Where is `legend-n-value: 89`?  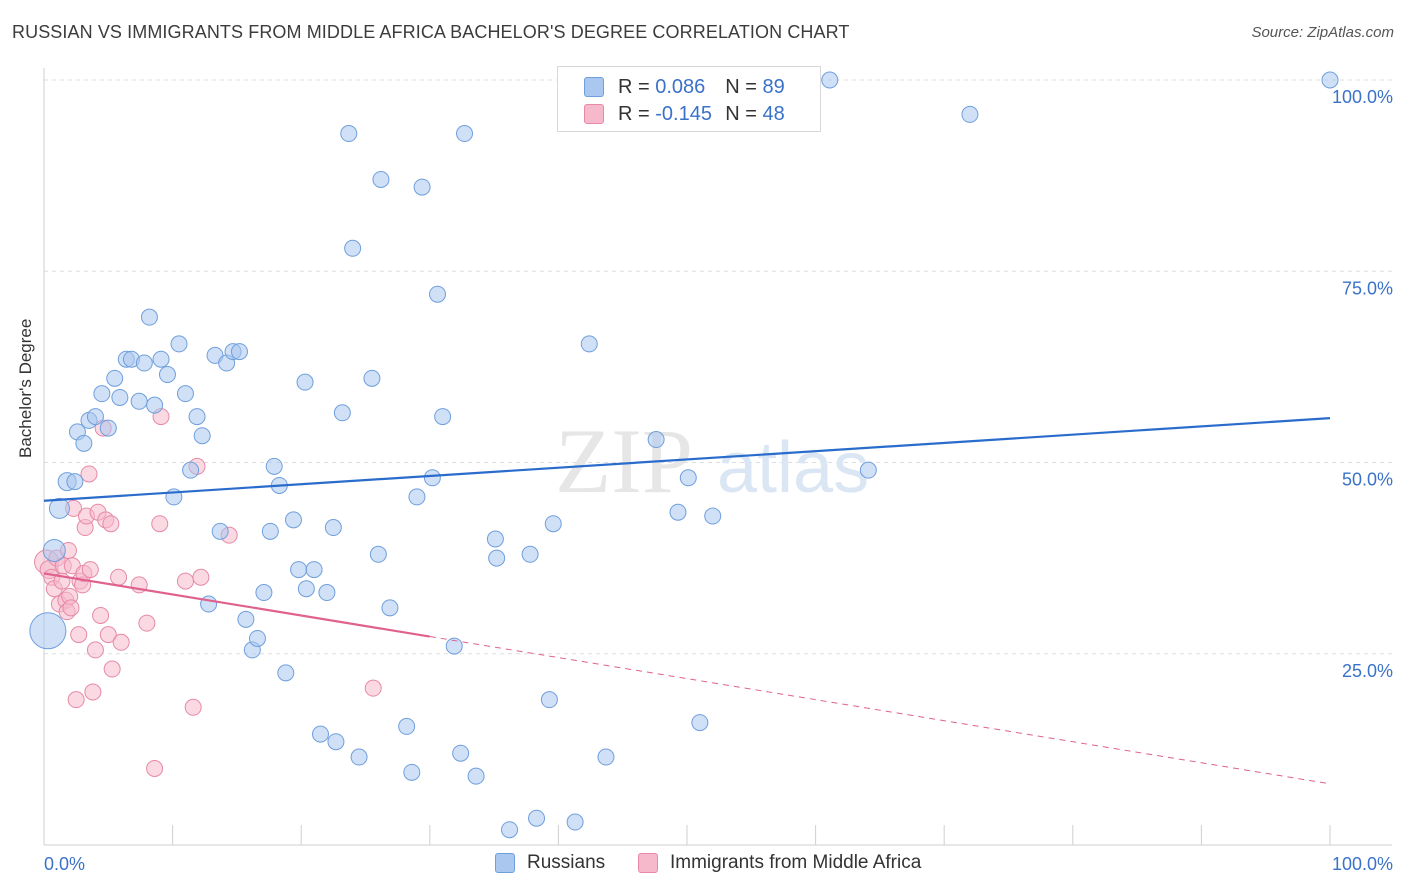
legend-n-value: 89 is located at coordinates (773, 86).